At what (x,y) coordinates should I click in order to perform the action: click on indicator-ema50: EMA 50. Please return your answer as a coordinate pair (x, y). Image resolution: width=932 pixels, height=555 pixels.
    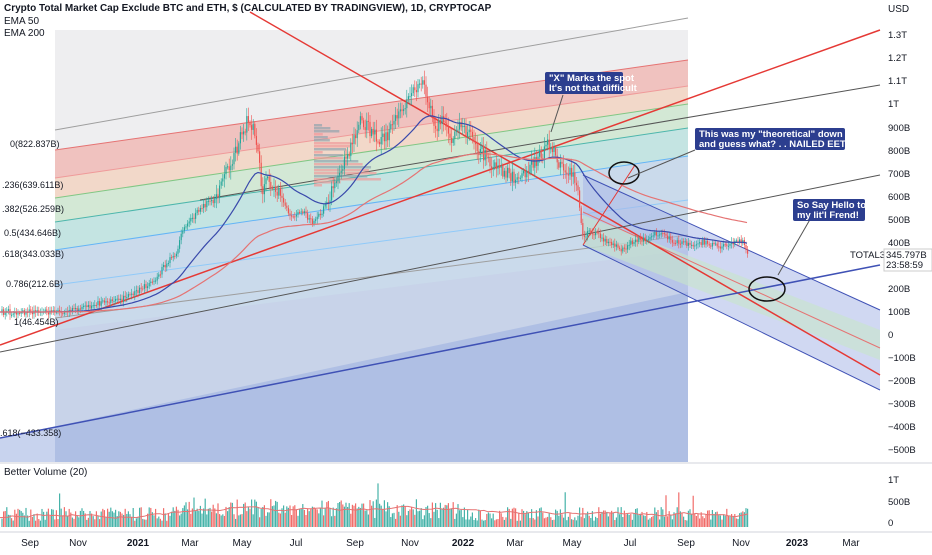
    Looking at the image, I should click on (22, 21).